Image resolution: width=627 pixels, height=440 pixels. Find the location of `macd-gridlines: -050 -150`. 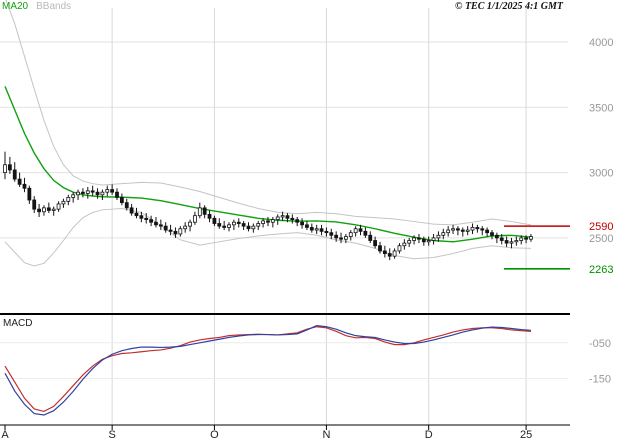

macd-gridlines: -050 -150 is located at coordinates (305, 362).